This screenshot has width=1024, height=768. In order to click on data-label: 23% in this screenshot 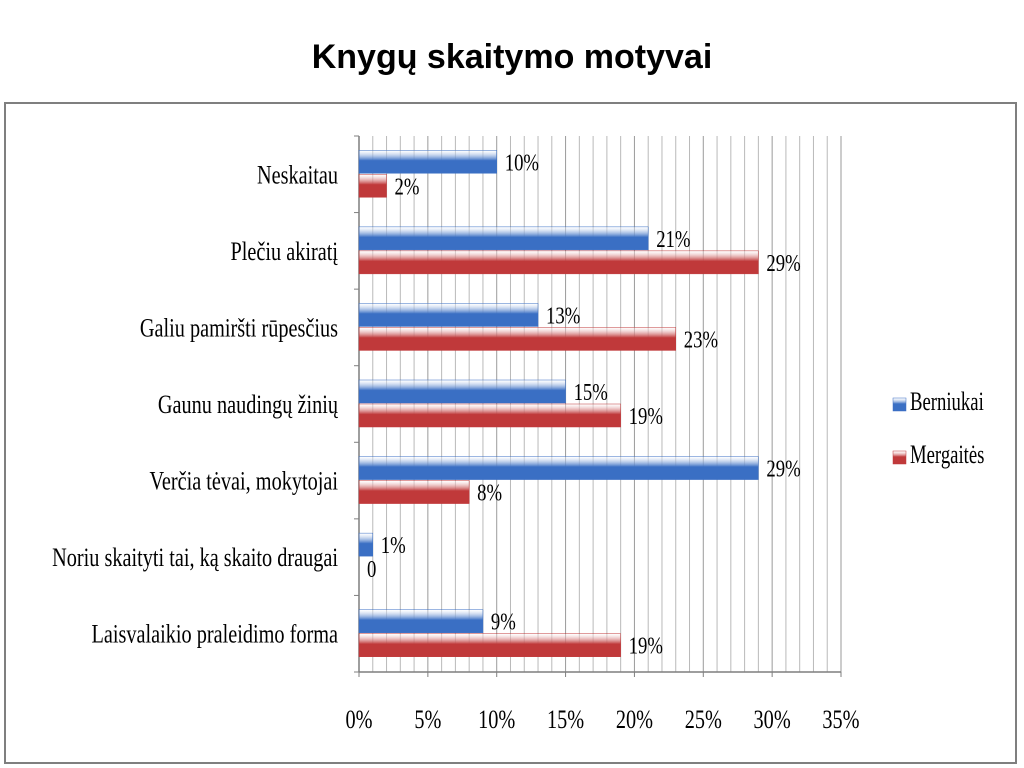, I will do `click(701, 339)`.